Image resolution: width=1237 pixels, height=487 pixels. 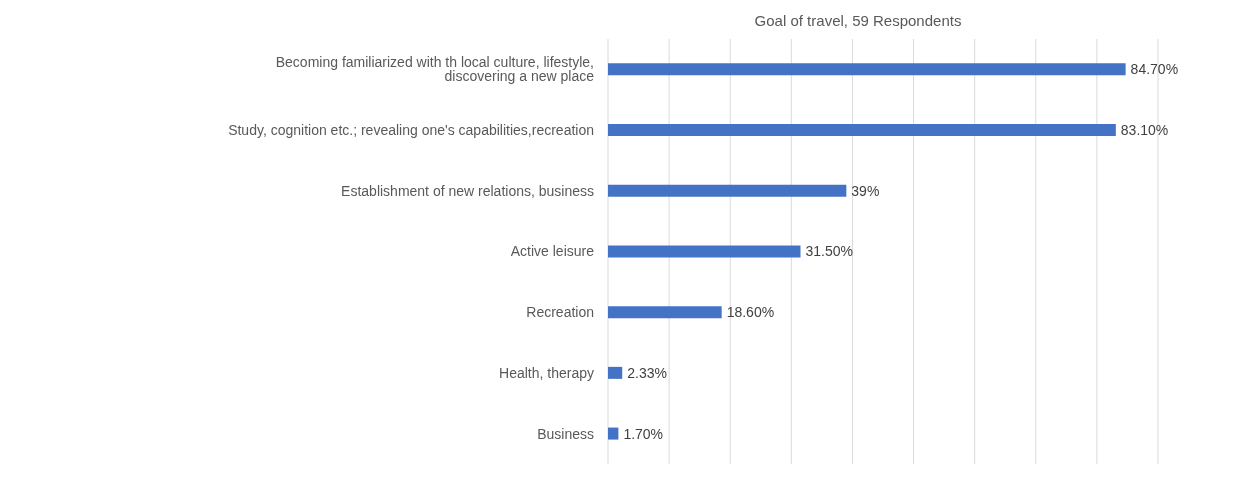 What do you see at coordinates (565, 433) in the screenshot?
I see `y-tick-label: Business` at bounding box center [565, 433].